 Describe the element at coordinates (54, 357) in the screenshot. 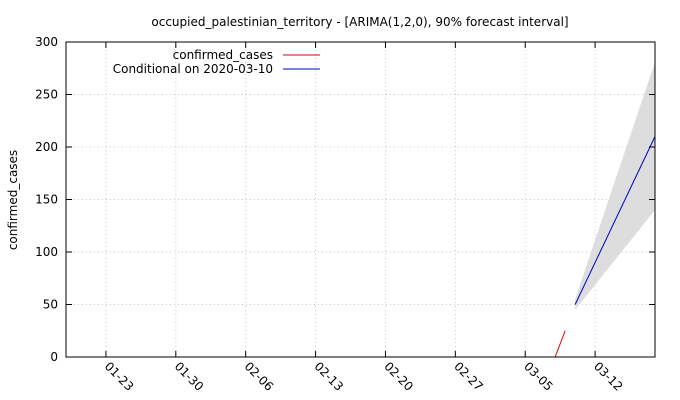

I see `y-tick-label: 0` at that location.